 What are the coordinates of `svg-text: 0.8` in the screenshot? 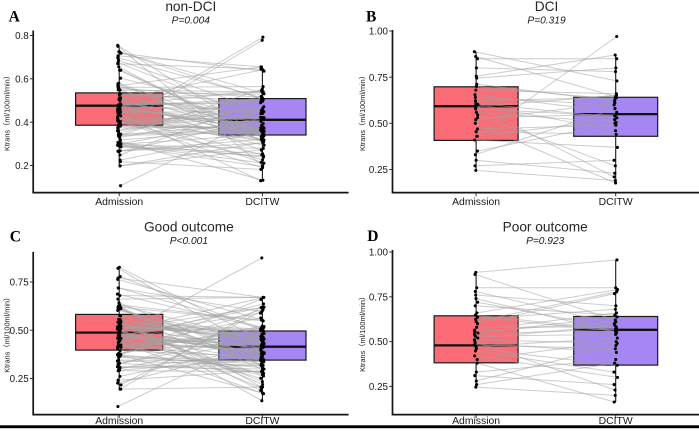 It's located at (22, 36).